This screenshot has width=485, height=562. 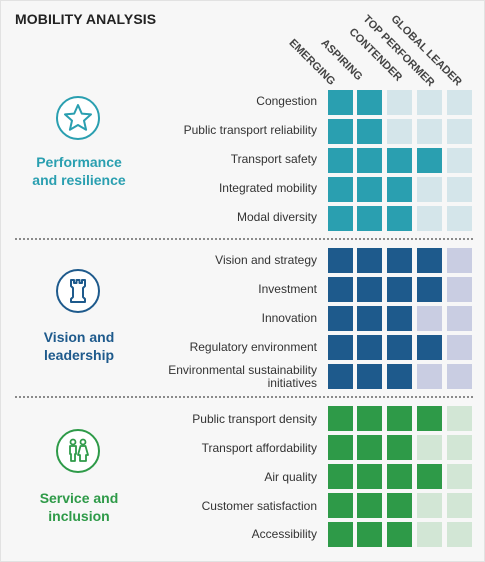 What do you see at coordinates (78, 118) in the screenshot?
I see `star-icon` at bounding box center [78, 118].